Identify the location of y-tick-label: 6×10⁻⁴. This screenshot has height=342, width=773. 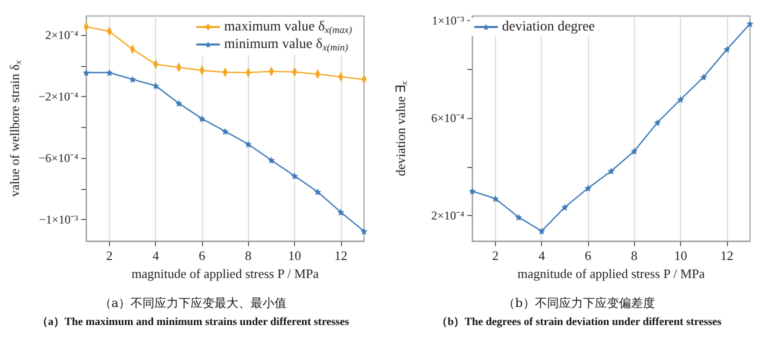
(447, 118).